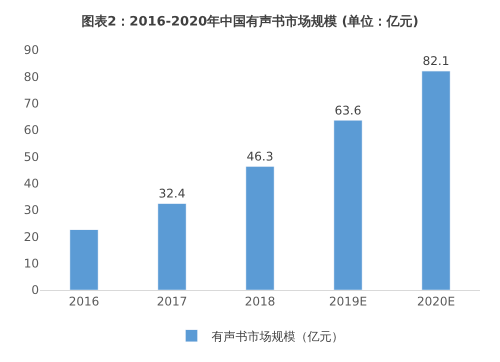 This screenshot has height=362, width=500. Describe the element at coordinates (31, 157) in the screenshot. I see `y-tick-label: 50` at that location.